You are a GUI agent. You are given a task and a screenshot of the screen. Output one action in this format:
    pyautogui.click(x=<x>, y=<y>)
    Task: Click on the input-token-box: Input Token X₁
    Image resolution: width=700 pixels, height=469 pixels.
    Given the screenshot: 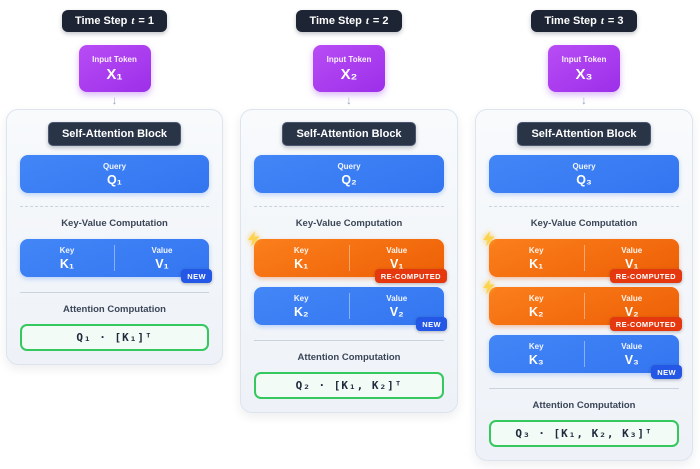 What is the action you would take?
    pyautogui.click(x=114, y=68)
    